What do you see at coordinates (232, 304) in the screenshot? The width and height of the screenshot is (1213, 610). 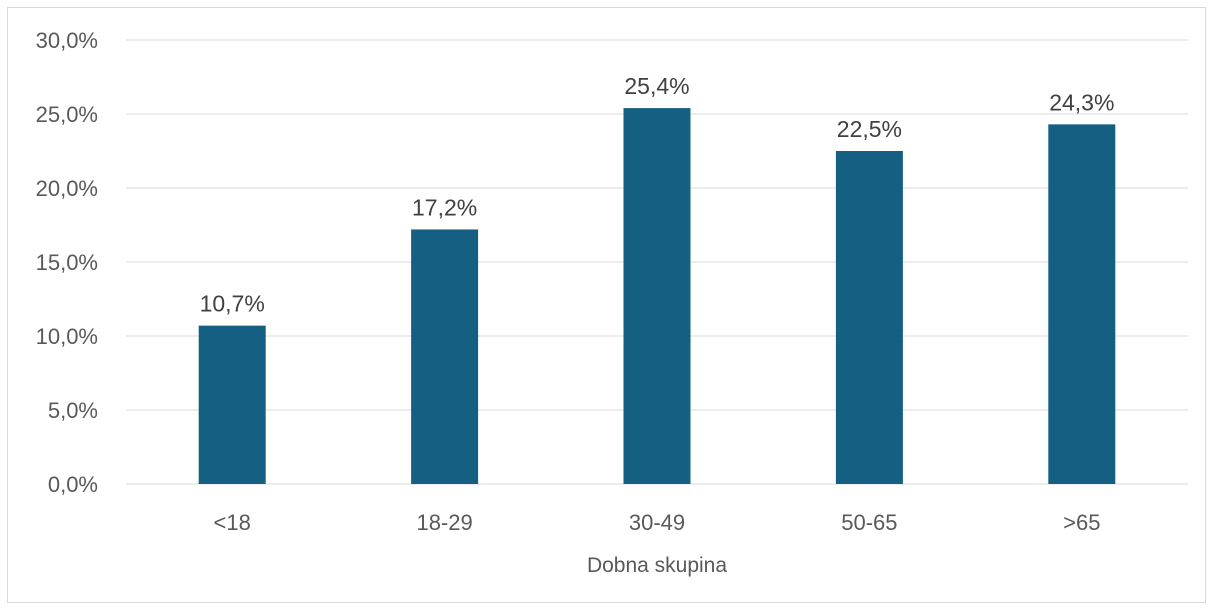 I see `bar-value-label: 10,7%` at bounding box center [232, 304].